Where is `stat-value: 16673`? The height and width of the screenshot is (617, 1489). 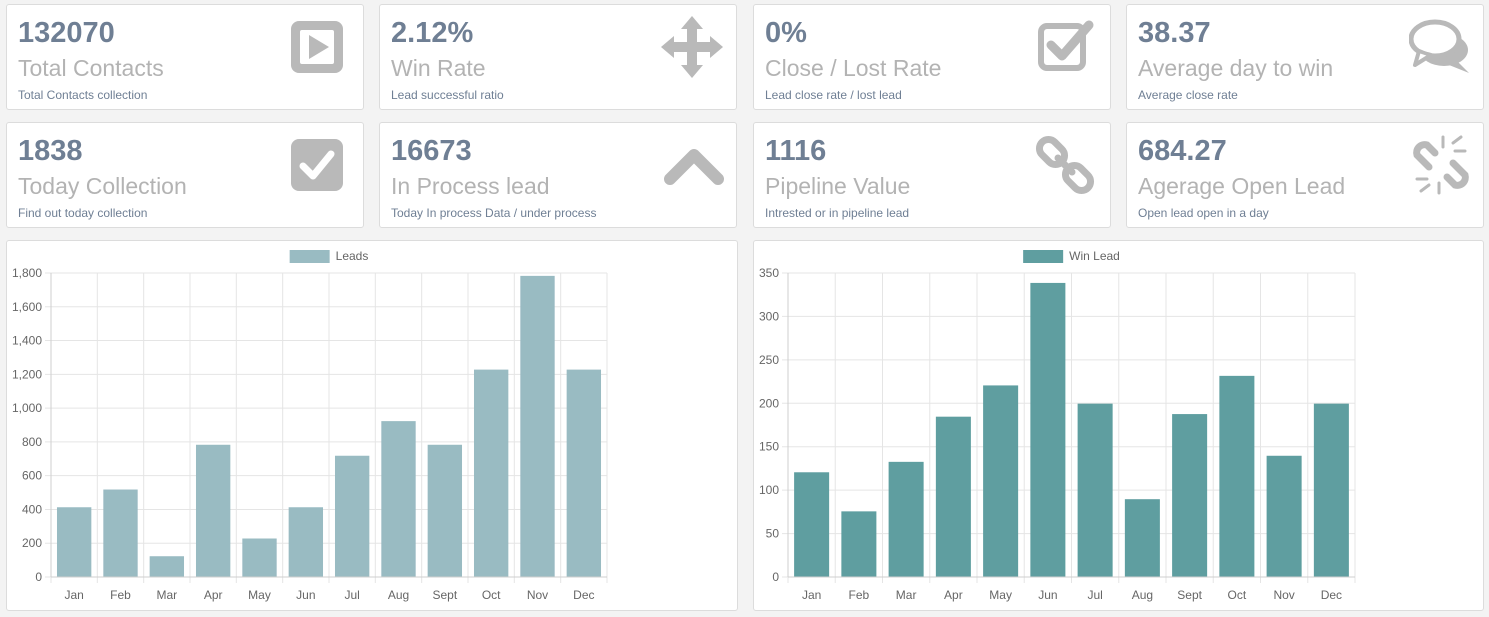
stat-value: 16673 is located at coordinates (431, 151).